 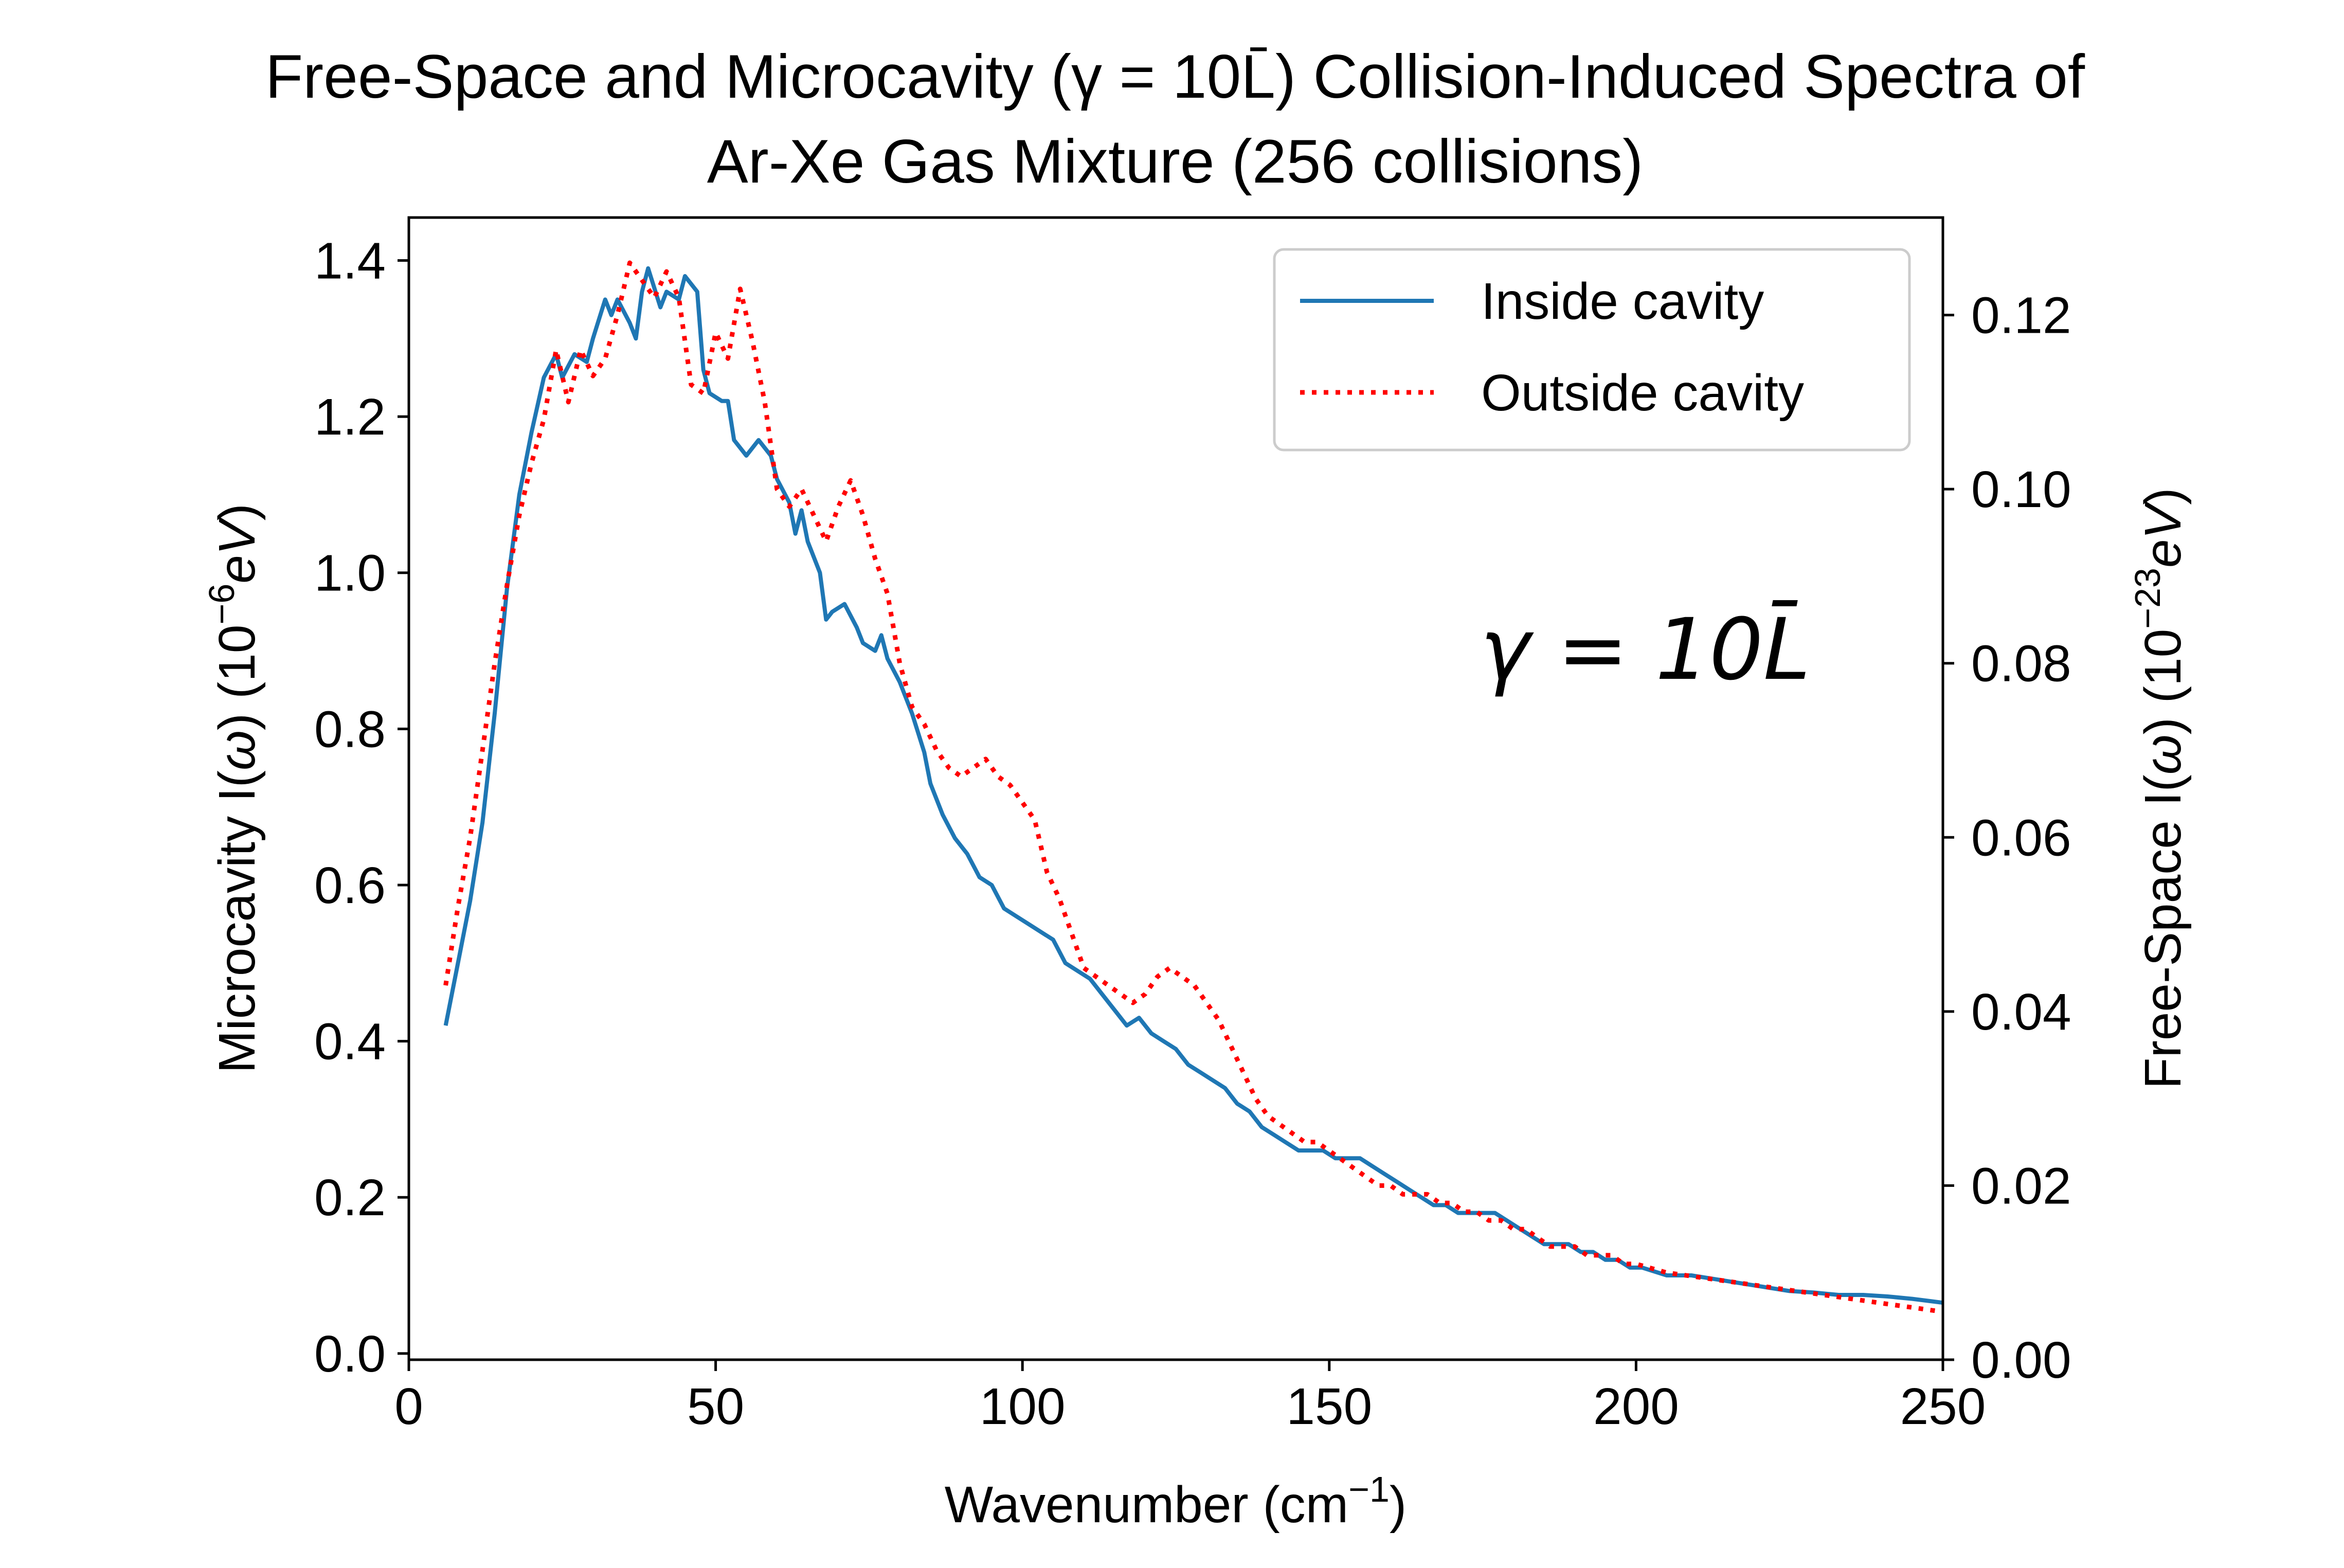 What do you see at coordinates (1023, 1406) in the screenshot?
I see `x-tick-label: 100` at bounding box center [1023, 1406].